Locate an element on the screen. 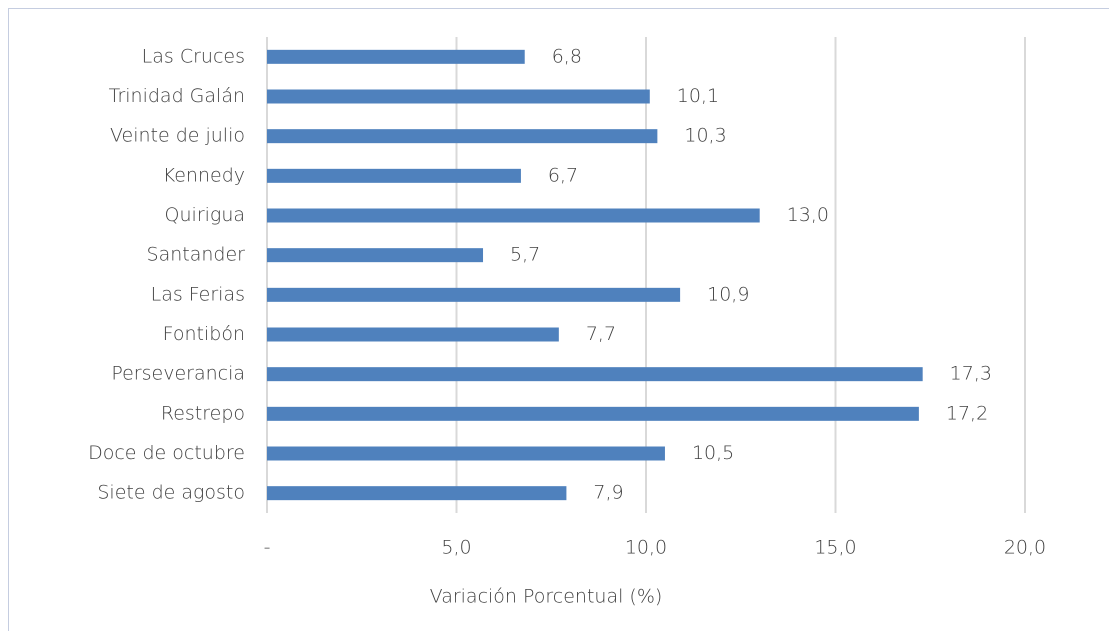 The width and height of the screenshot is (1109, 631). x-tick-label: 10,0 is located at coordinates (646, 548).